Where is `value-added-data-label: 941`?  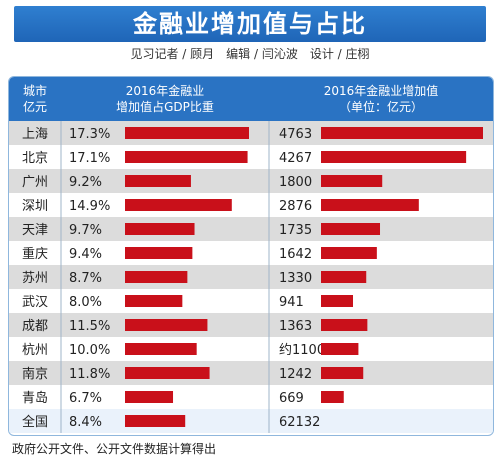
value-added-data-label: 941 is located at coordinates (291, 302).